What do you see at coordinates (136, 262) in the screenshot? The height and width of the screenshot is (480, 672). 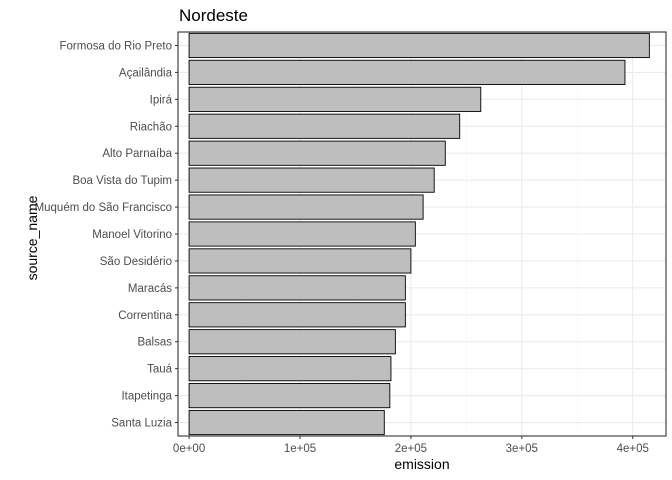 I see `y-tick-label: São Desidério` at bounding box center [136, 262].